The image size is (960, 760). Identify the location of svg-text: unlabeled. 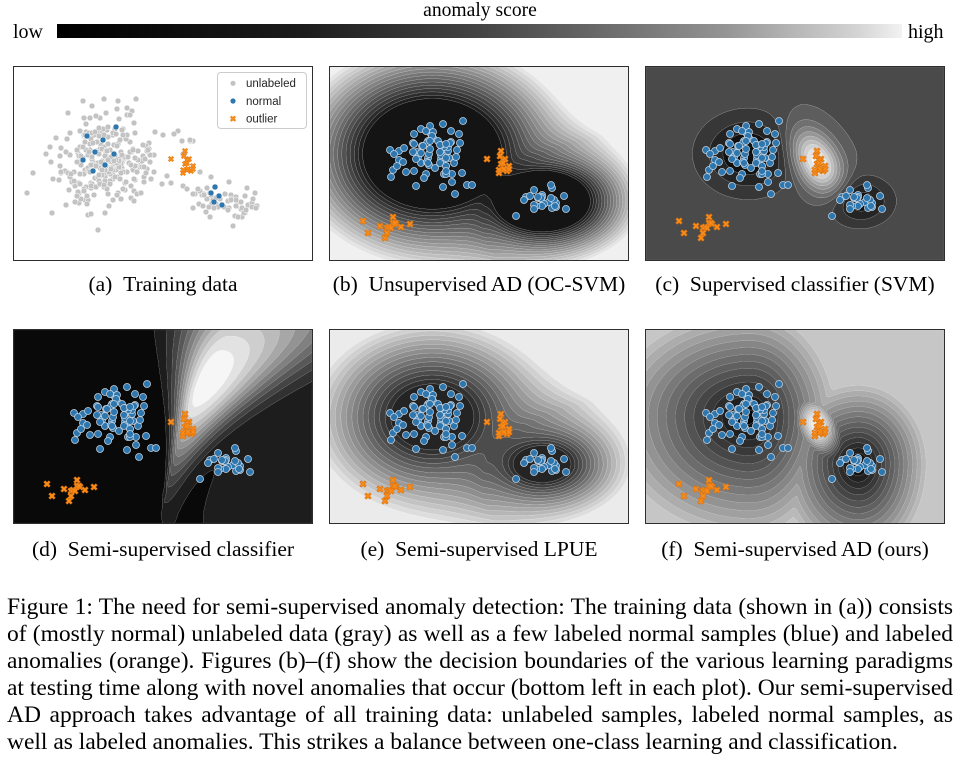
(271, 84).